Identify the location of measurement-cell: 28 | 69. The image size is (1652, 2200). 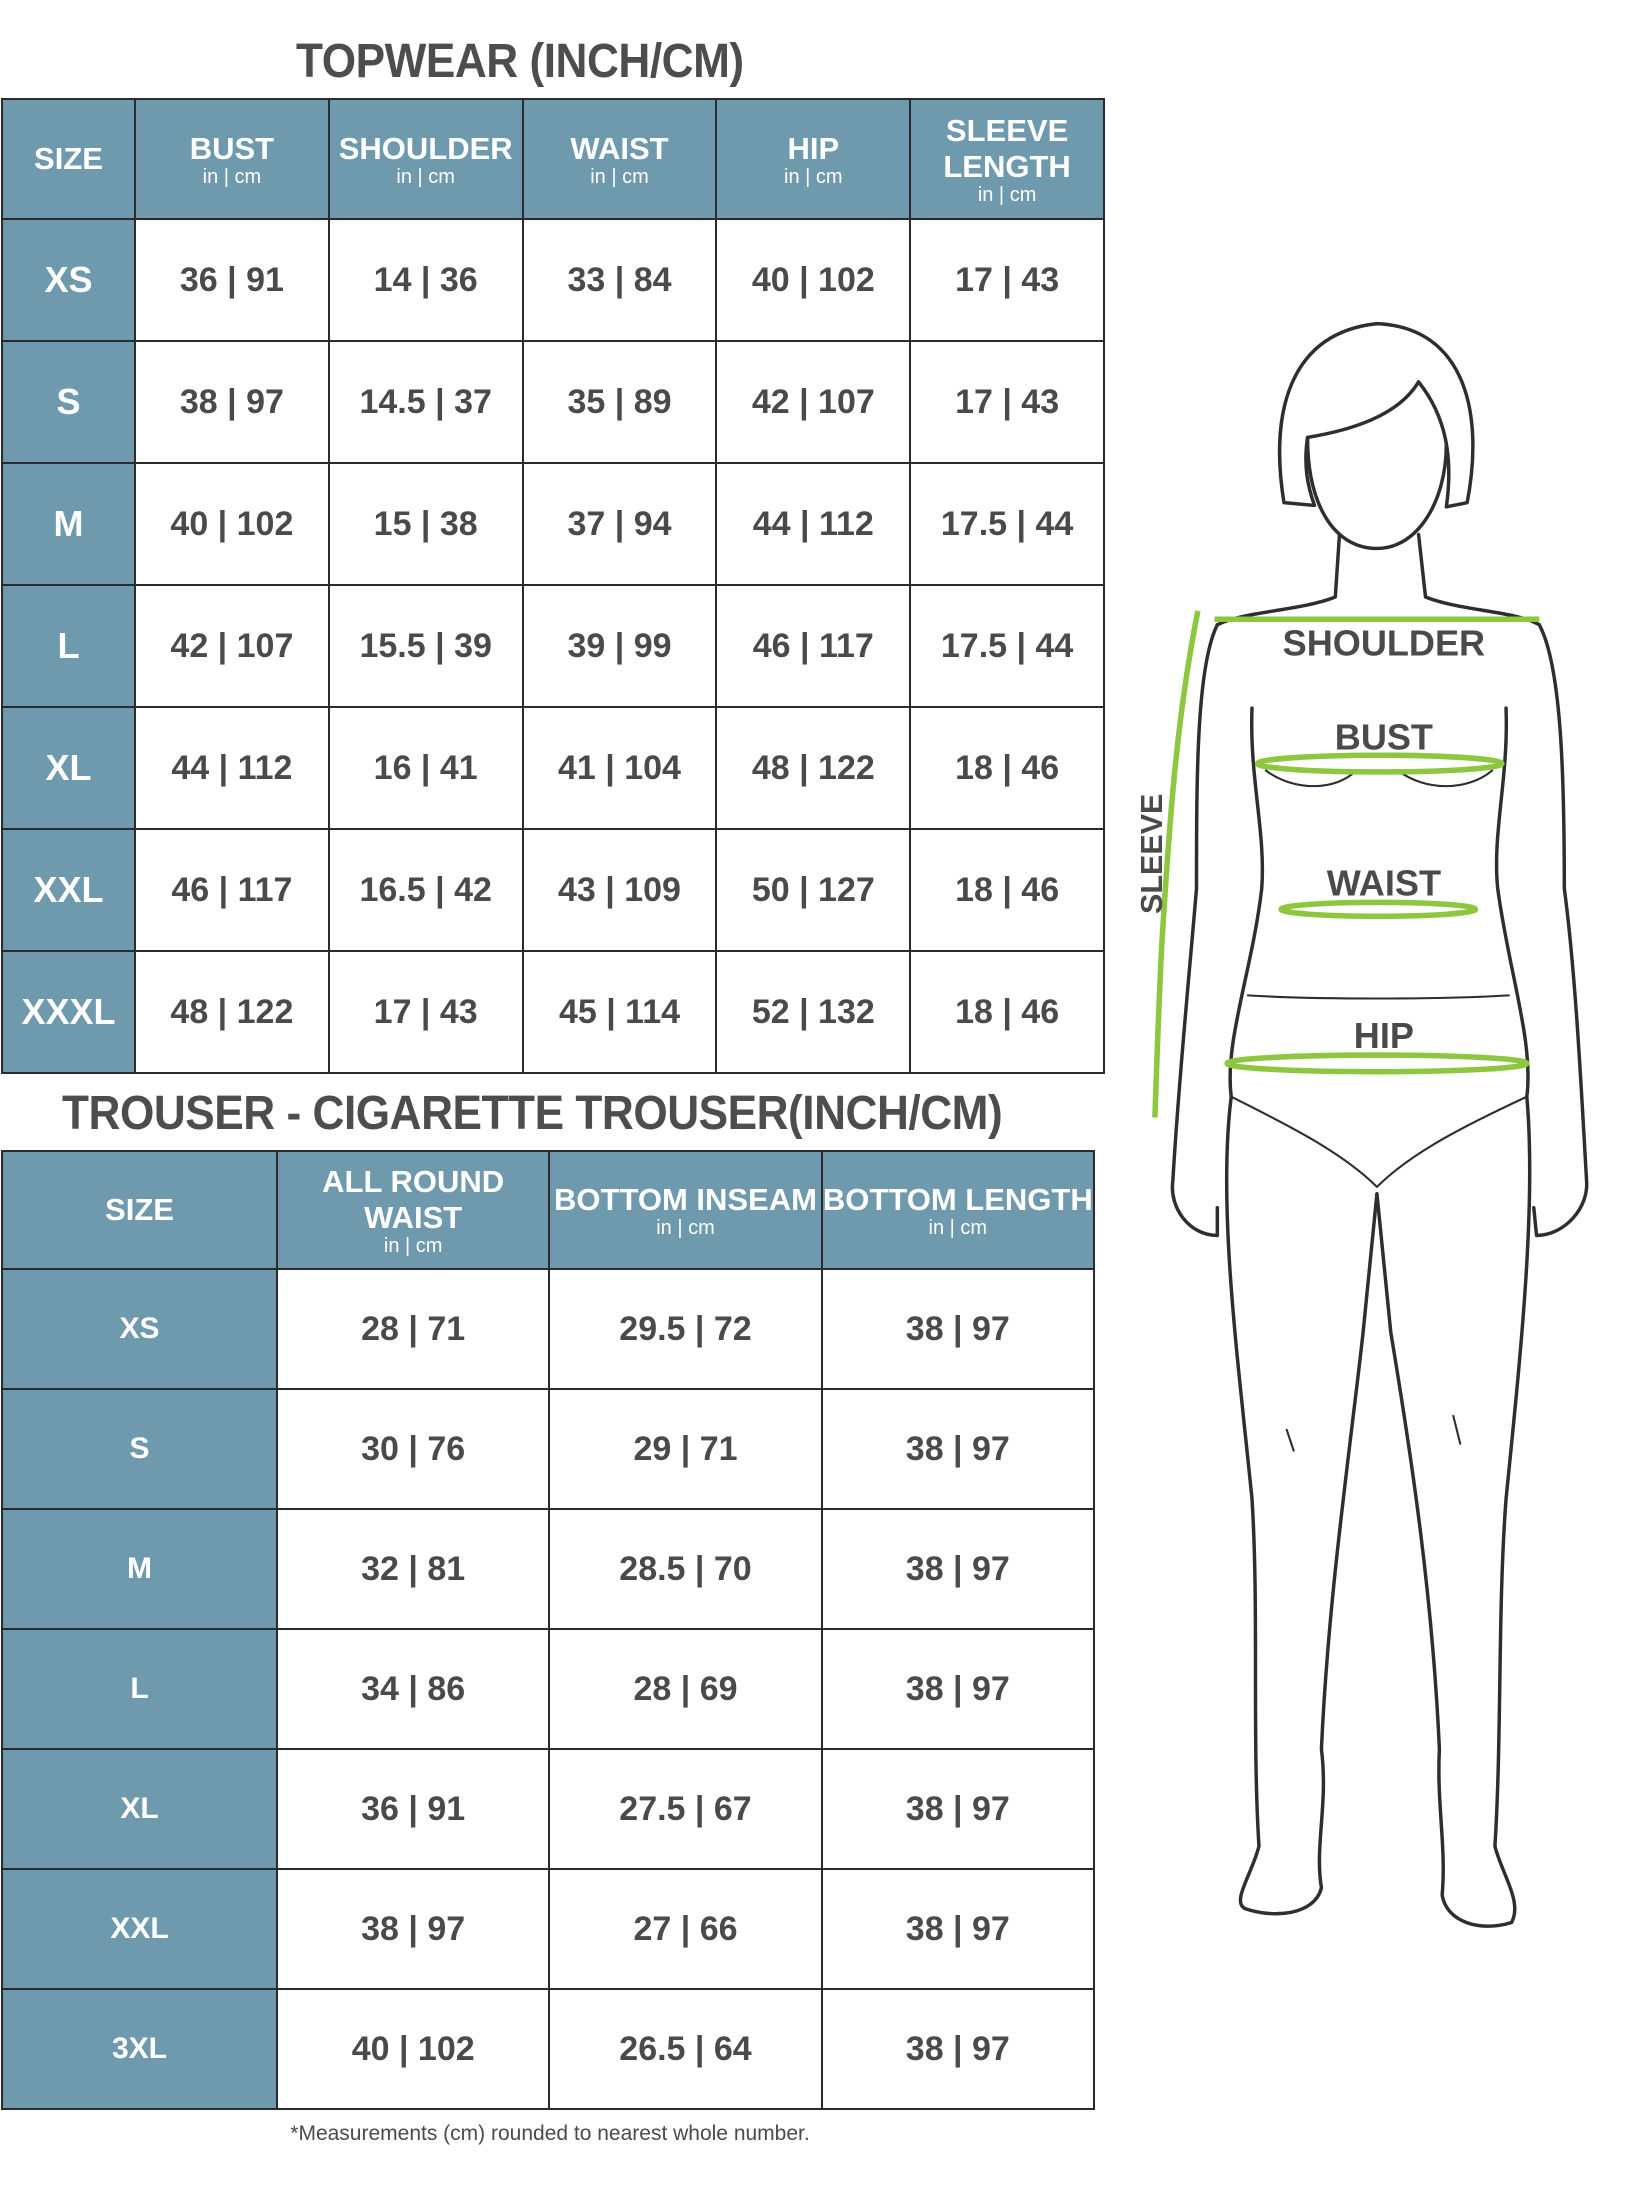
(685, 1689).